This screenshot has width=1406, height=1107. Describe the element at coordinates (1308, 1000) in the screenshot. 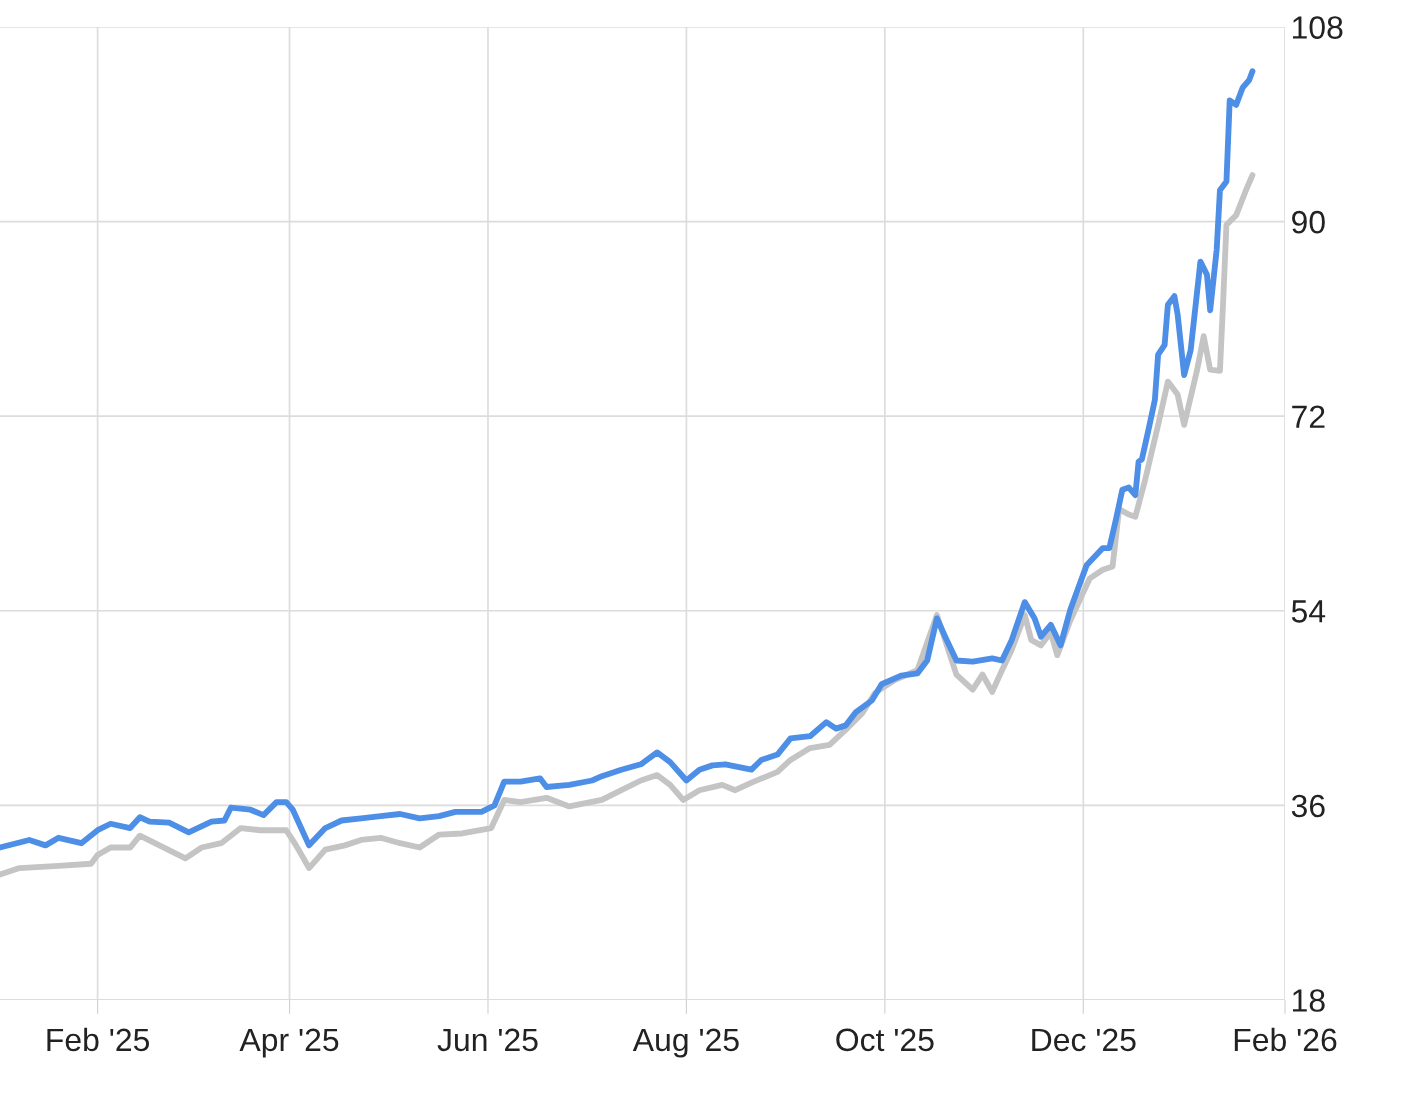

I see `y-tick-label: 18` at that location.